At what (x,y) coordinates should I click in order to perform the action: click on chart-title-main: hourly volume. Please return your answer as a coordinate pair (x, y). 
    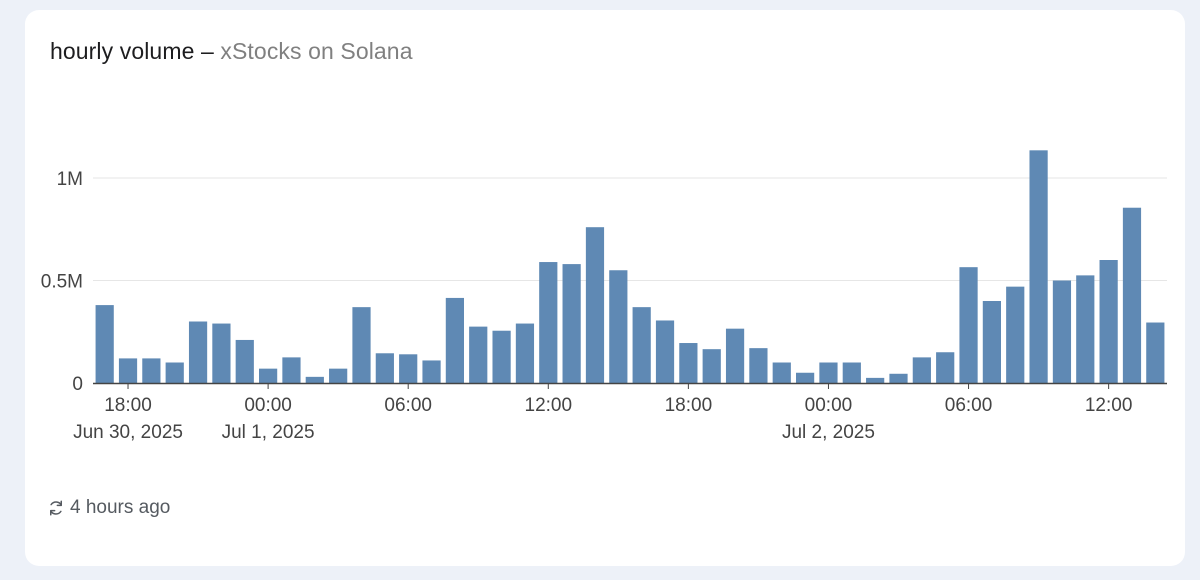
    Looking at the image, I should click on (122, 51).